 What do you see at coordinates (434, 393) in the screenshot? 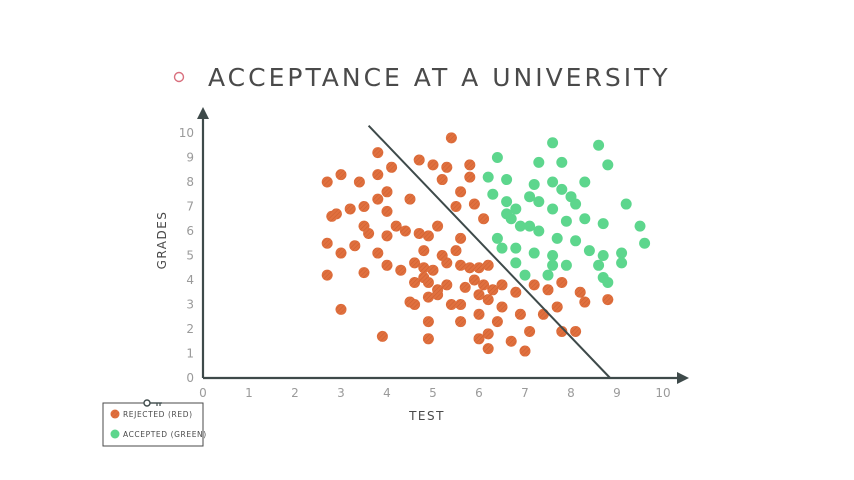
I see `x-tick-labels: 0 1 2 3 4 5 6 7 8 9 10` at bounding box center [434, 393].